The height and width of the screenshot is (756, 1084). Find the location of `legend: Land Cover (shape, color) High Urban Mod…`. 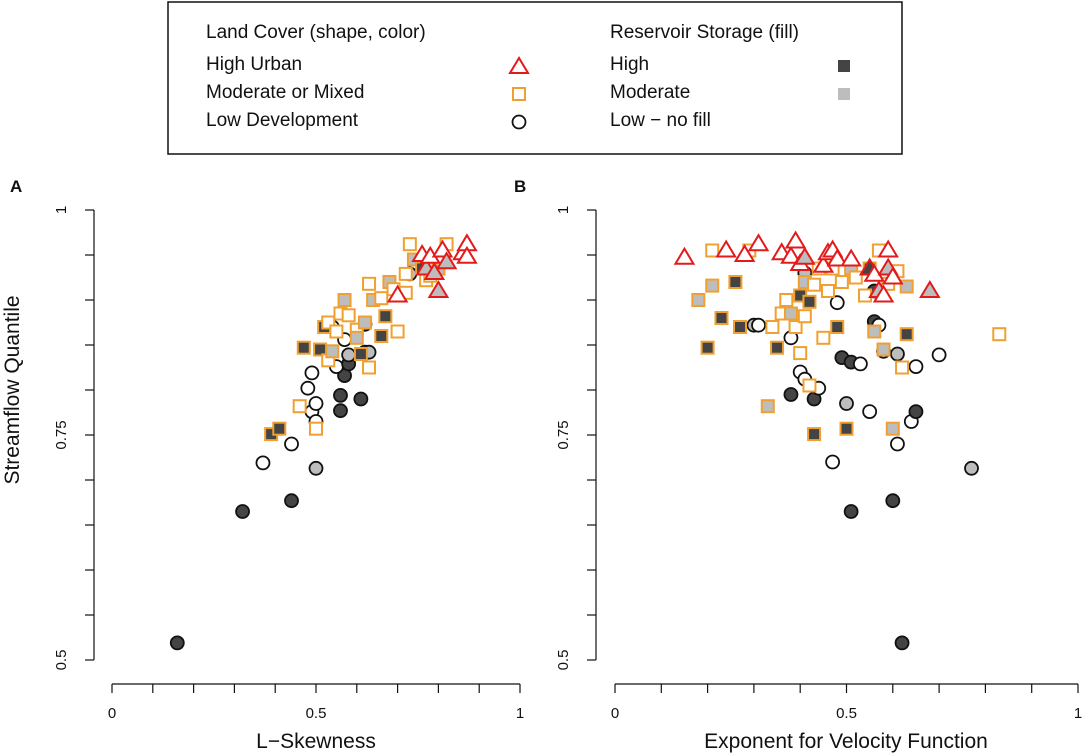

legend: Land Cover (shape, color) High Urban Mod… is located at coordinates (535, 78).